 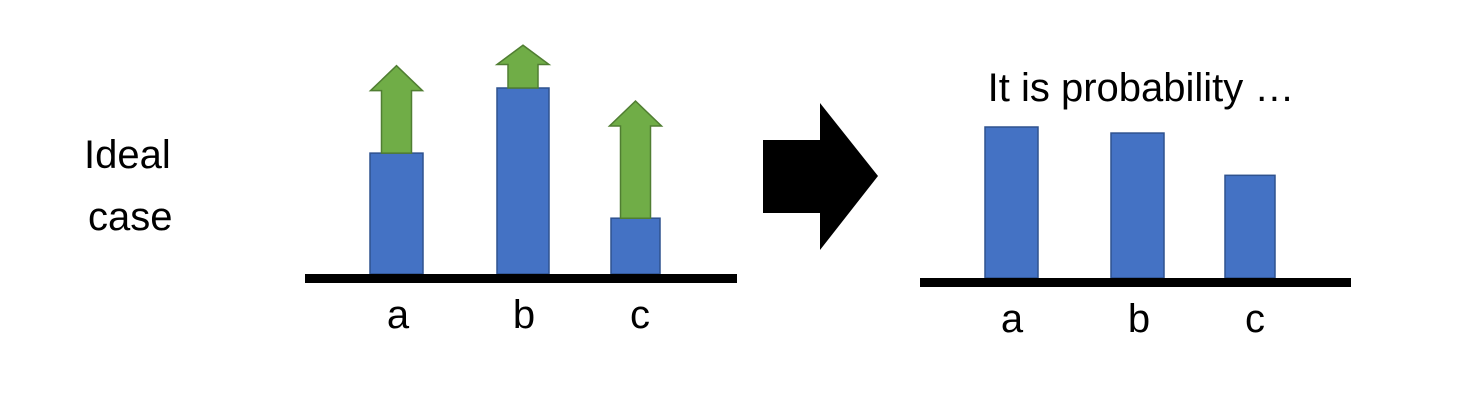 What do you see at coordinates (524, 315) in the screenshot?
I see `left-label-b: b` at bounding box center [524, 315].